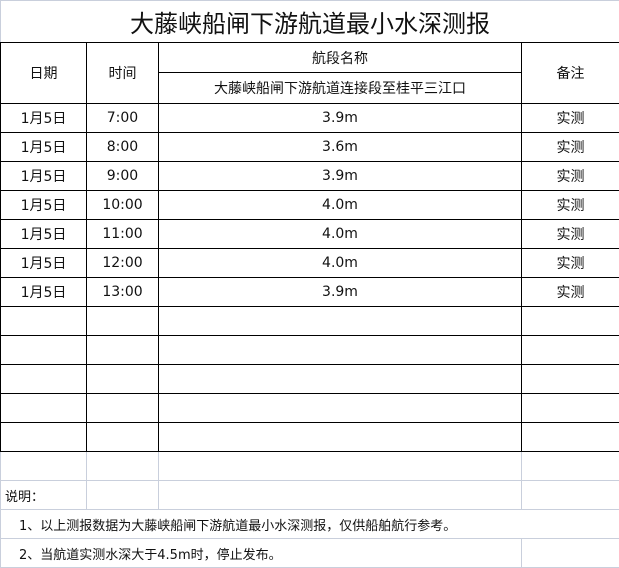 This screenshot has width=619, height=568. I want to click on depth-cell: 3.6m, so click(340, 147).